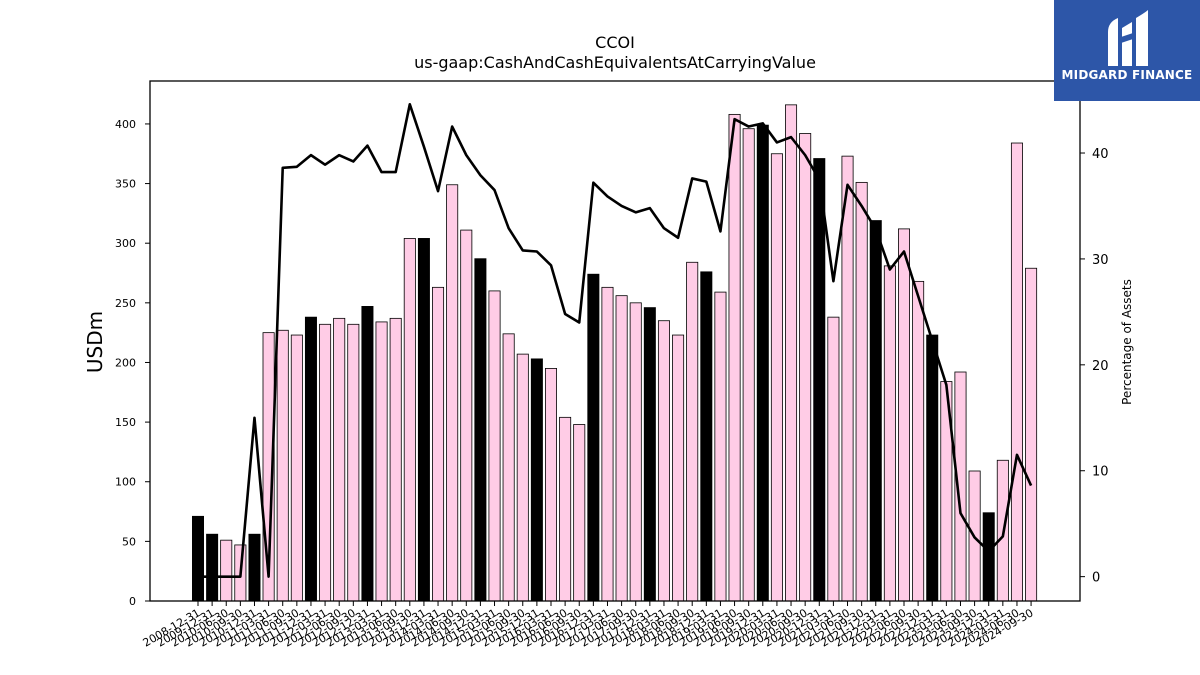 The image size is (1200, 675). I want to click on y-tick-label: 250, so click(125, 303).